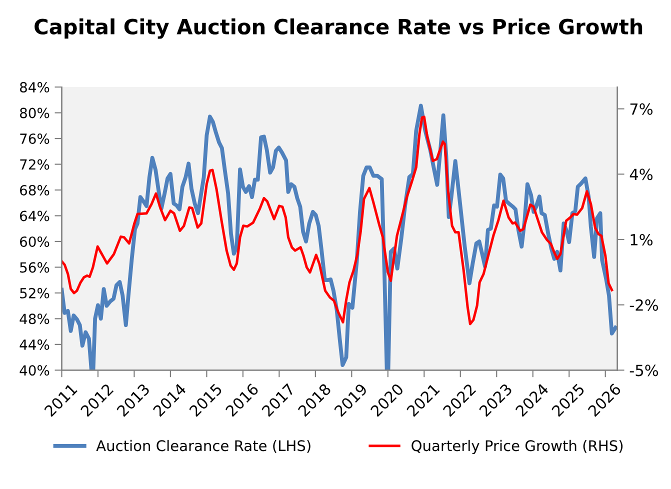 The height and width of the screenshot is (489, 671). What do you see at coordinates (203, 446) in the screenshot?
I see `legend-label: Auction Clearance Rate (LHS)` at bounding box center [203, 446].